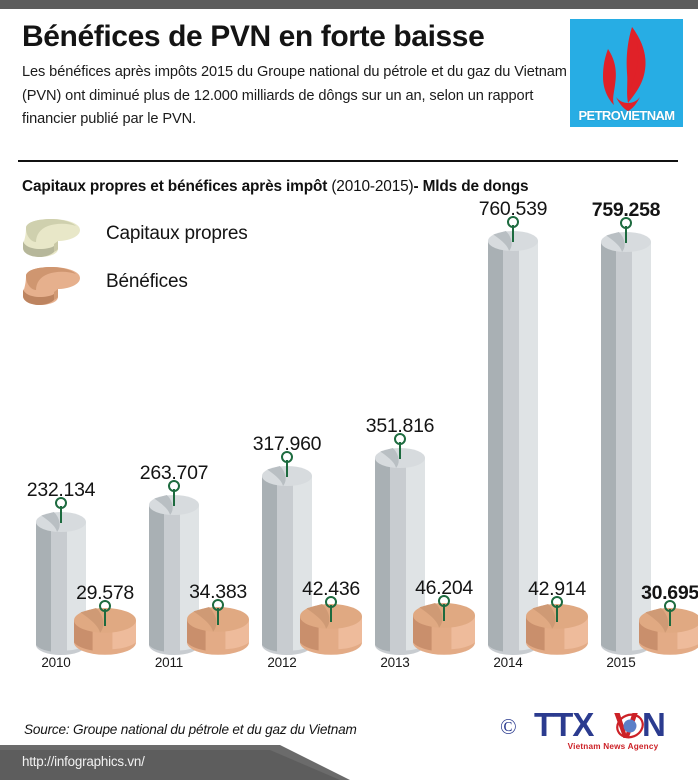 The image size is (698, 780). What do you see at coordinates (83, 761) in the screenshot?
I see `url-text: http://infographics.vn/` at bounding box center [83, 761].